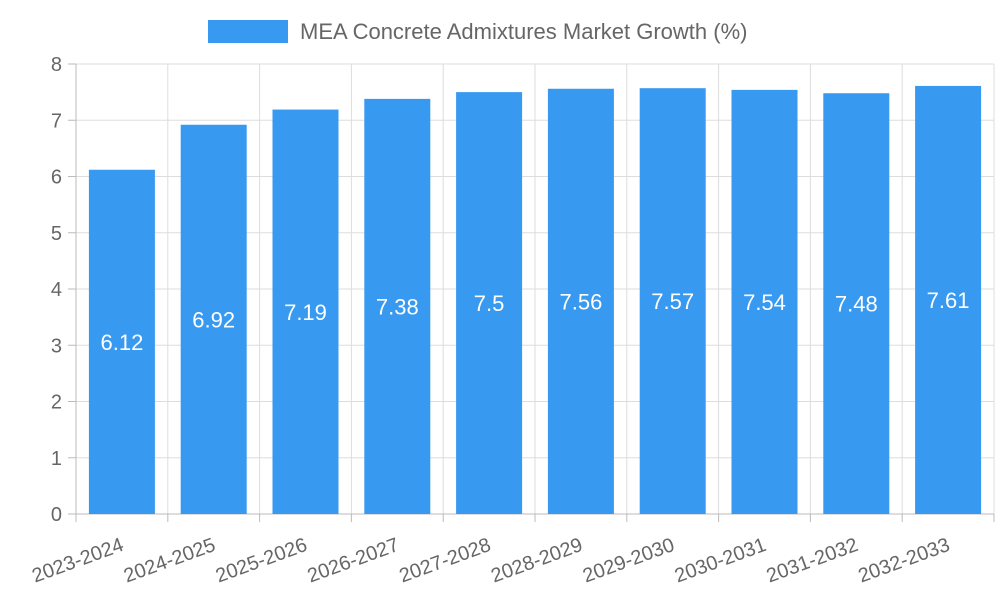 Image resolution: width=1000 pixels, height=600 pixels. Describe the element at coordinates (903, 560) in the screenshot. I see `x-tick-label: 2032-2033` at that location.